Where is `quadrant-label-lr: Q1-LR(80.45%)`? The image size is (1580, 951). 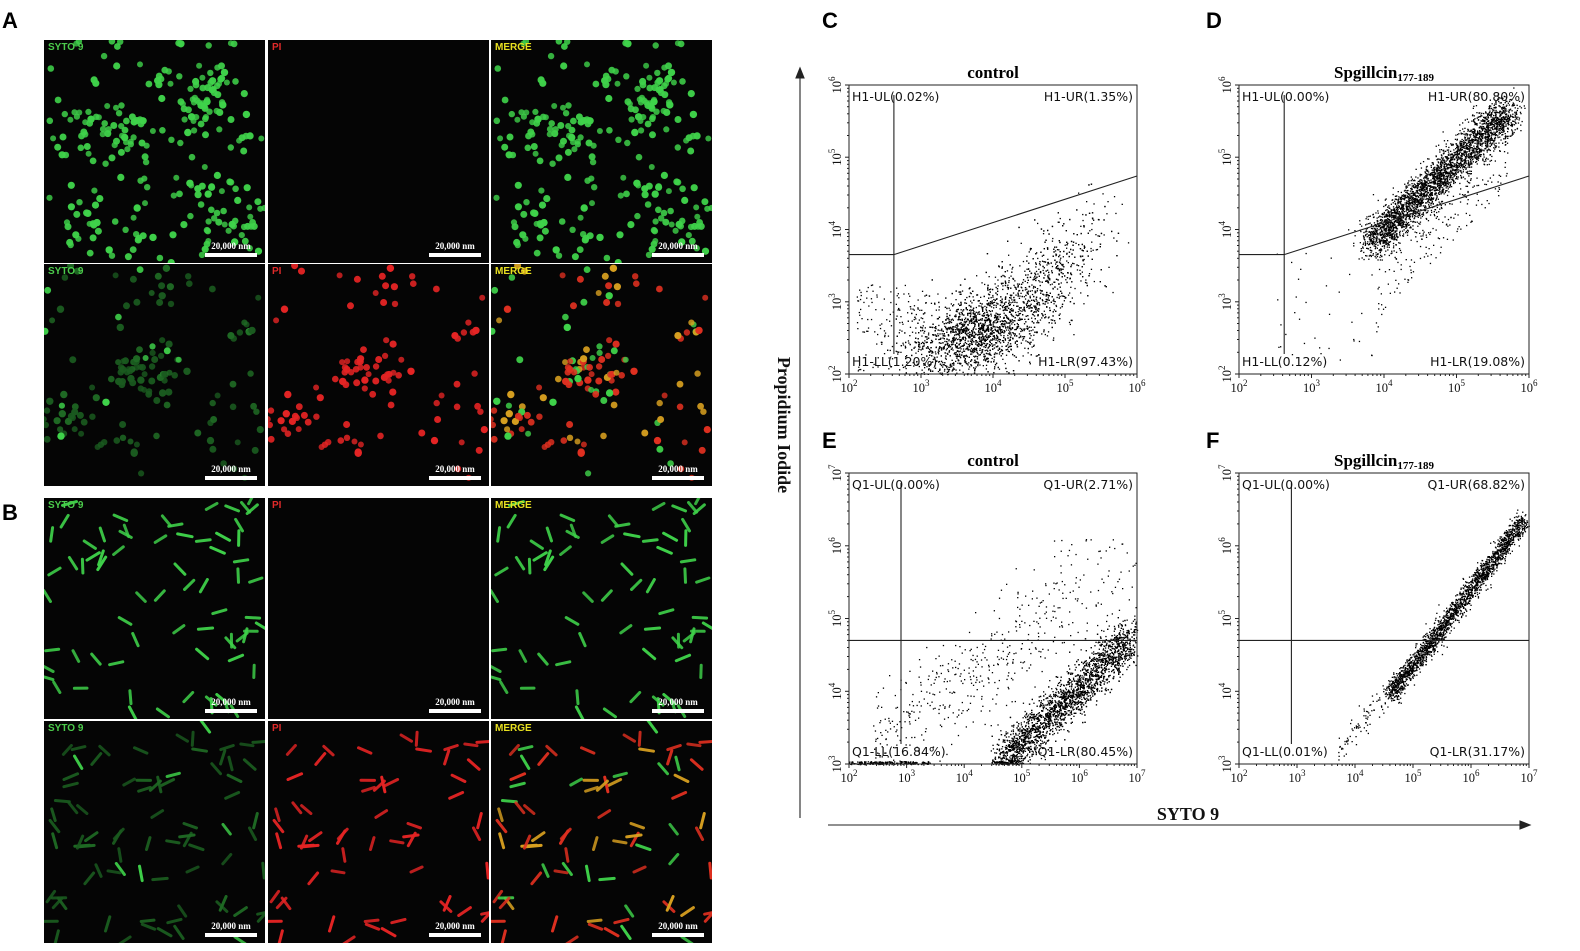 quadrant-label-lr: Q1-LR(80.45%) is located at coordinates (1085, 751).